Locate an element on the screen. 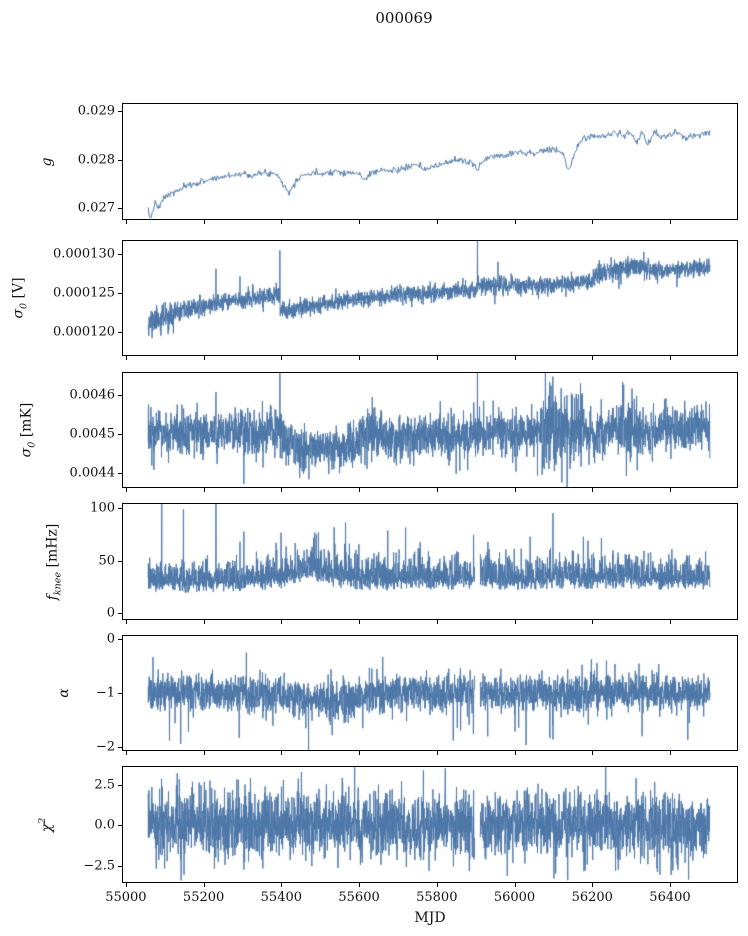  y-tick-label: 0.0046 is located at coordinates (92, 395).